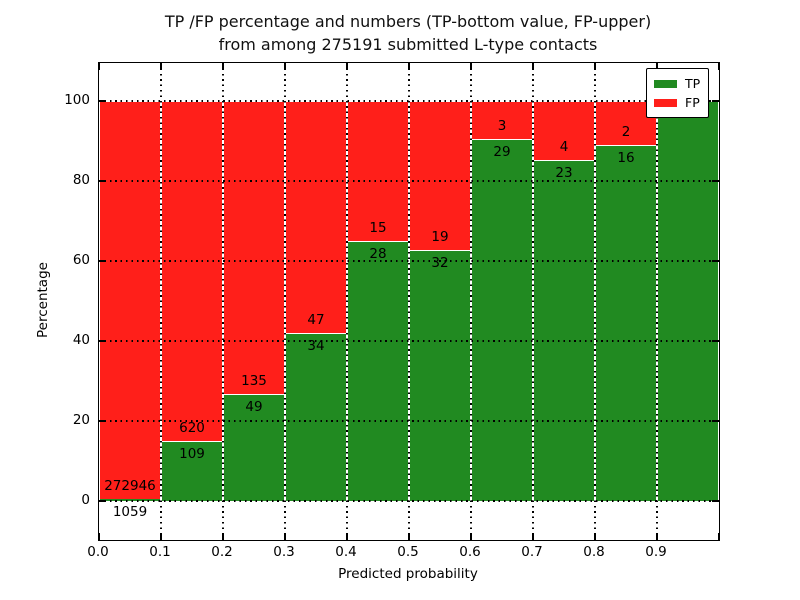 The width and height of the screenshot is (800, 600). I want to click on y-tick-label-100: 100, so click(77, 100).